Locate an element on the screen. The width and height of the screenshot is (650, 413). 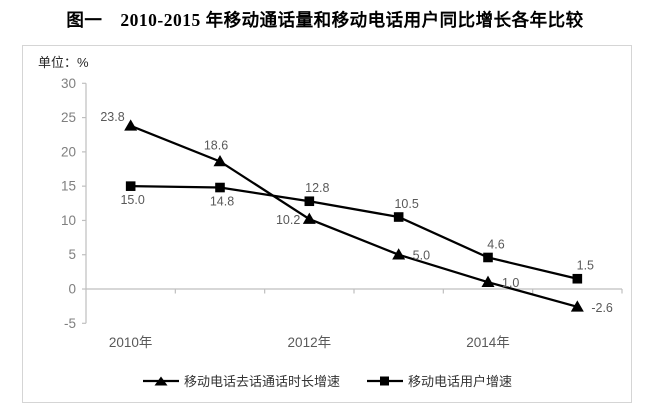
x-tick-label: 2010年 is located at coordinates (131, 342).